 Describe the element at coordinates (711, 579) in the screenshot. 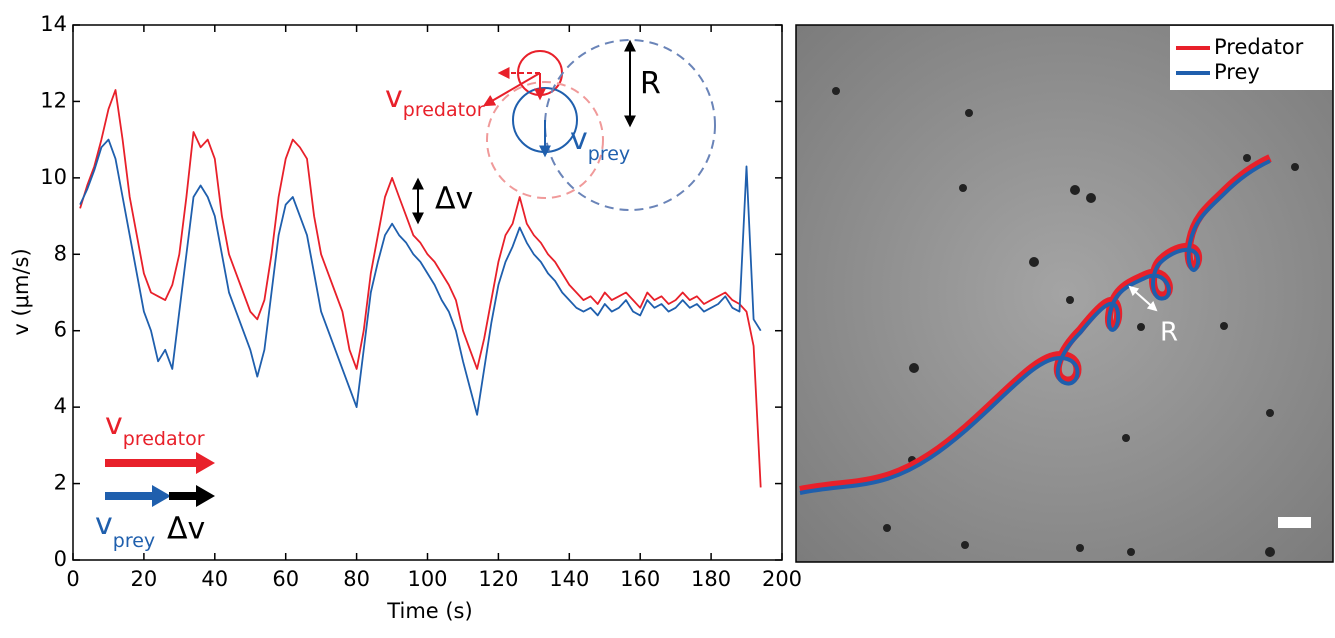

I see `x-tick-label: 180` at that location.